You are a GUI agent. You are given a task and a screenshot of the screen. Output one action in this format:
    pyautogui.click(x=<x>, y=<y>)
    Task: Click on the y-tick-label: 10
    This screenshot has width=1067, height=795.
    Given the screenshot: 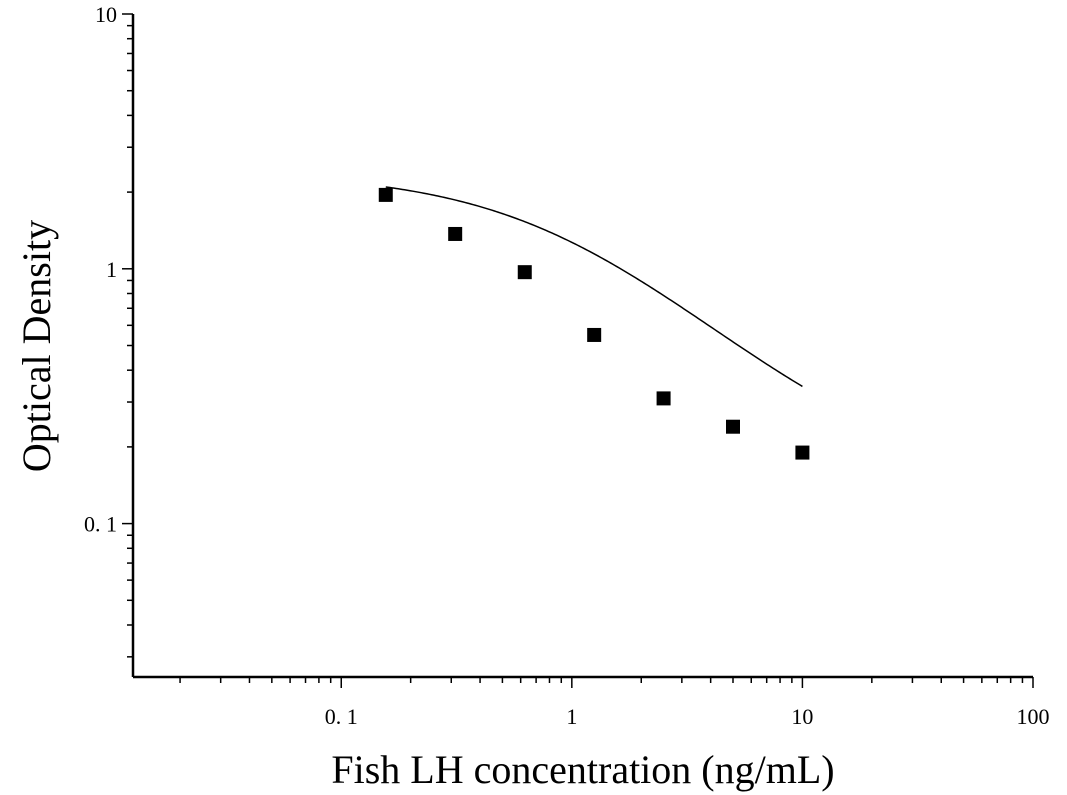 What is the action you would take?
    pyautogui.click(x=106, y=14)
    